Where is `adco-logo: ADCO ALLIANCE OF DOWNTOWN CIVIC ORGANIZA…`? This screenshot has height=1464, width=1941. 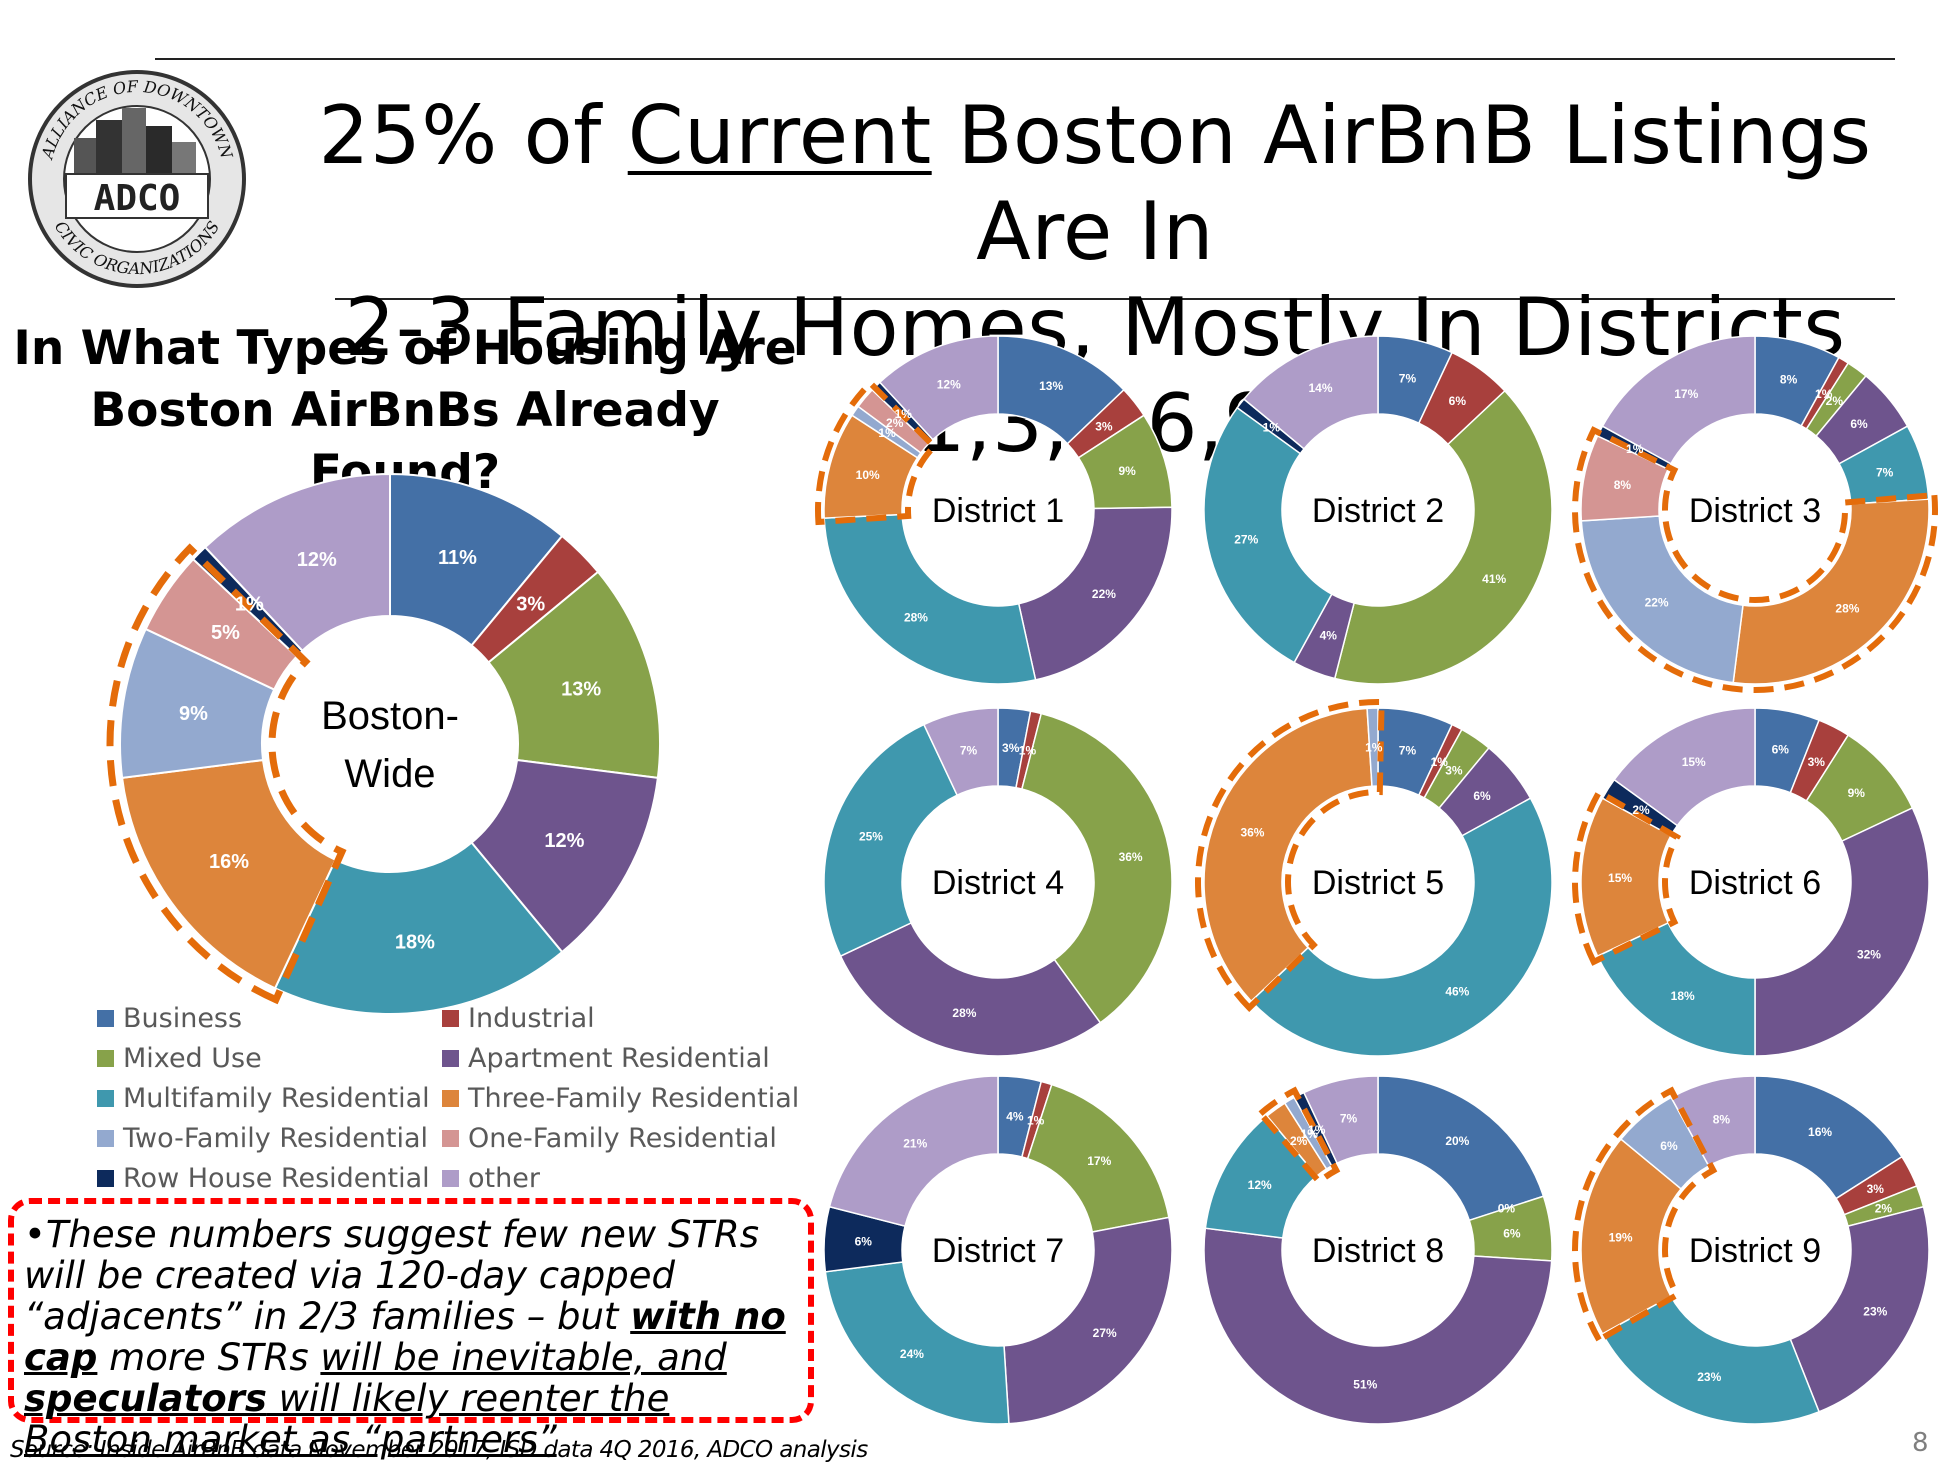 adco-logo: ADCO ALLIANCE OF DOWNTOWN CIVIC ORGANIZA… is located at coordinates (137, 179).